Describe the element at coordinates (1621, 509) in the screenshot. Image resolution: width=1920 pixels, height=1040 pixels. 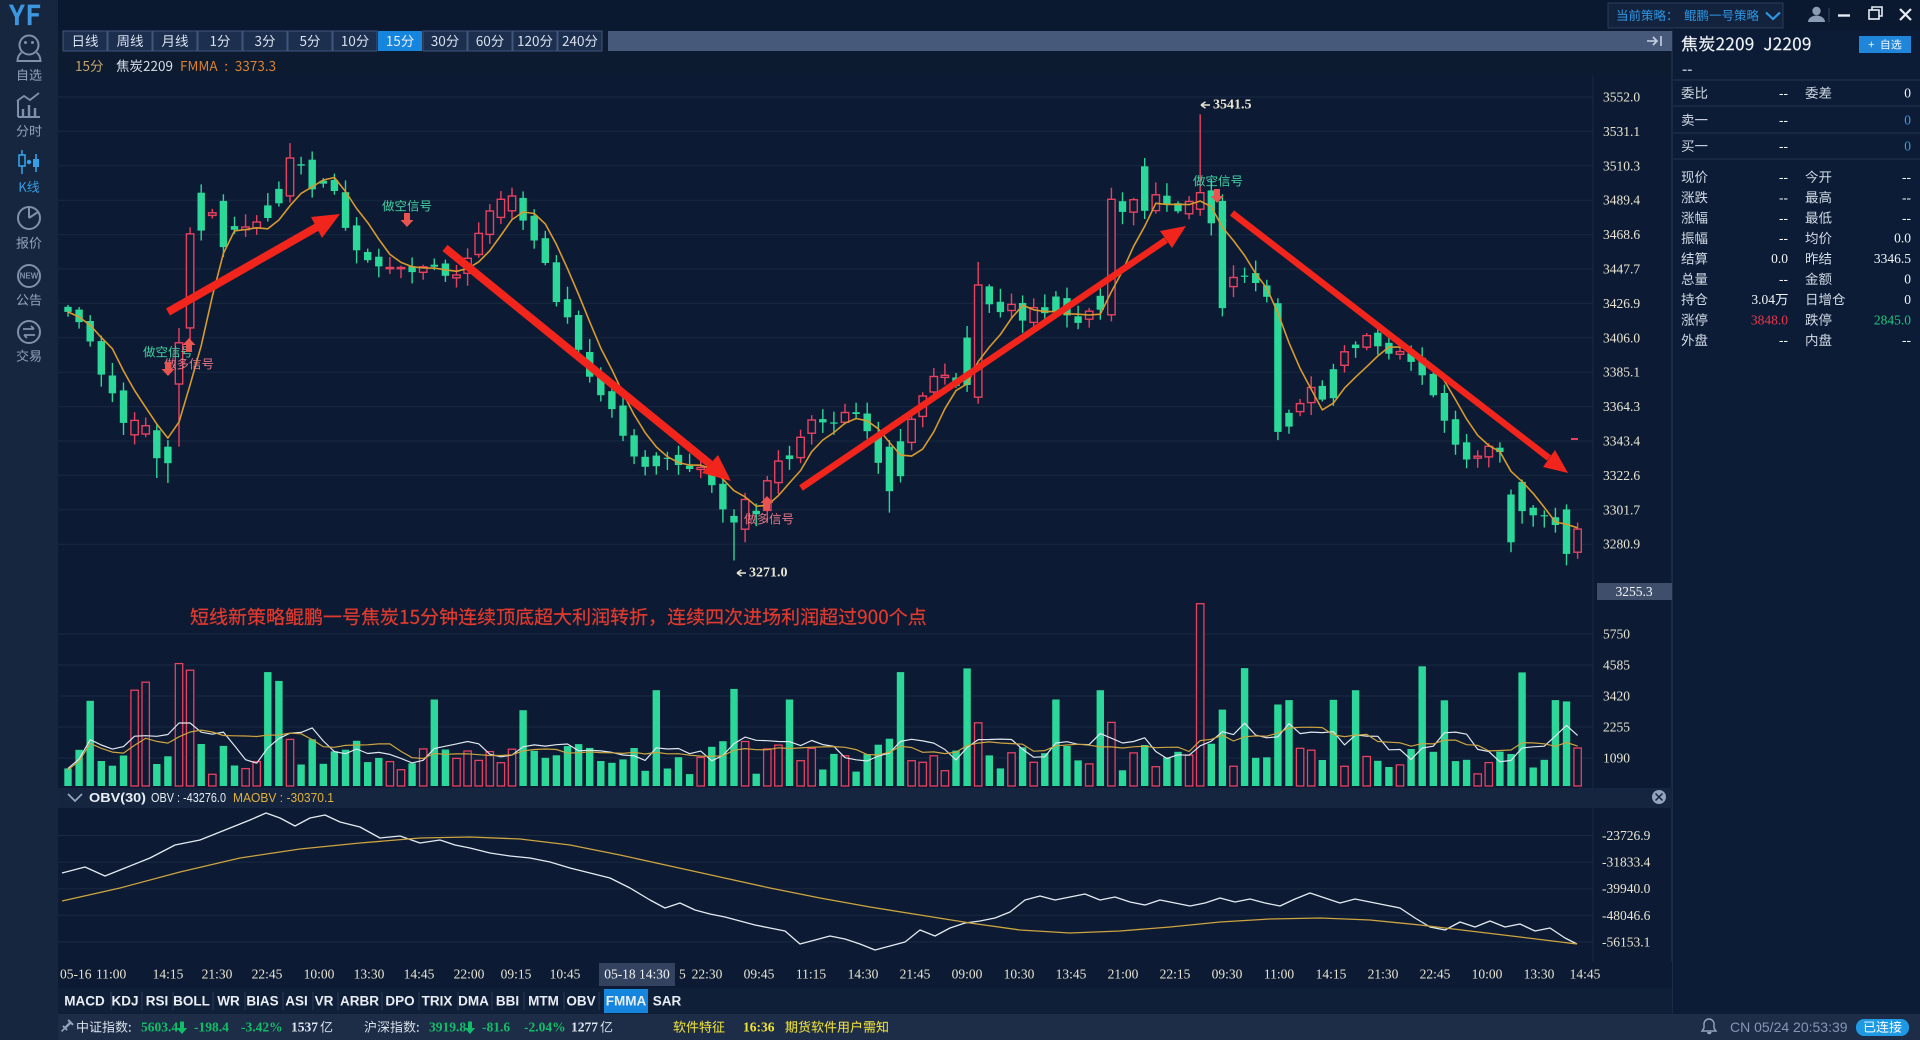
I see `svg-text: 3301.7` at that location.